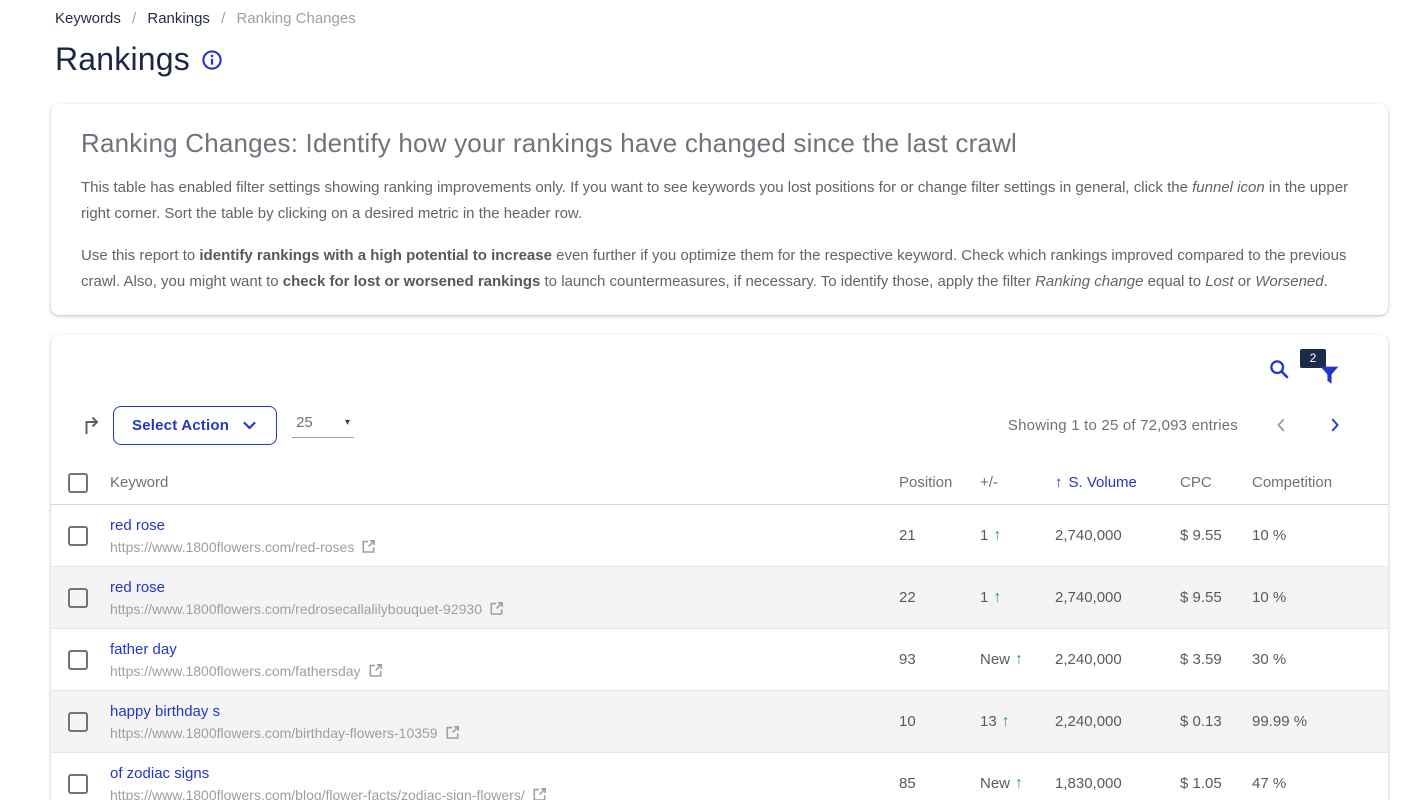 This screenshot has width=1422, height=800. I want to click on keyword-url: https://www.1800flowers.com/fathersday, so click(494, 671).